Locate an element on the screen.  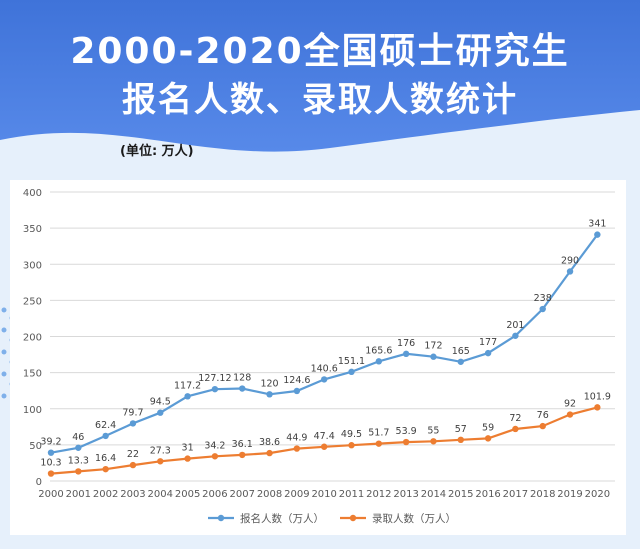
x-tick-label: 2016 is located at coordinates (487, 494).